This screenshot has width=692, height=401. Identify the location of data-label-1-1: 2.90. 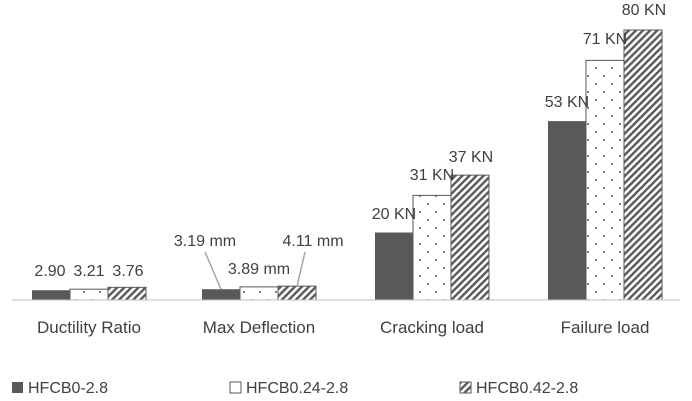
(49, 271).